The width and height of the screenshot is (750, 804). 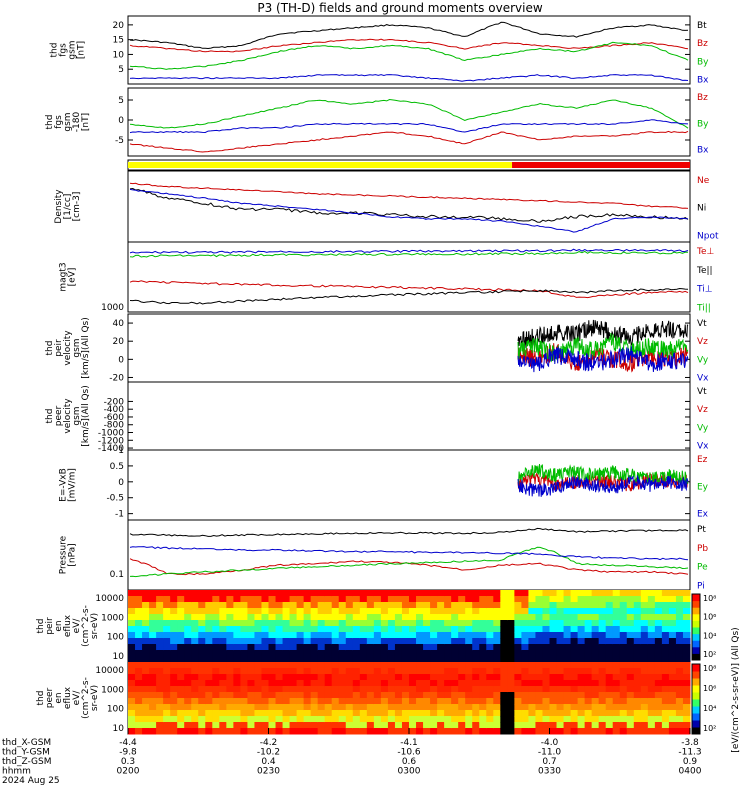 I want to click on colorbar-label: [eV/(cm^2-s-sr-eV)] (All Qs), so click(x=736, y=689).